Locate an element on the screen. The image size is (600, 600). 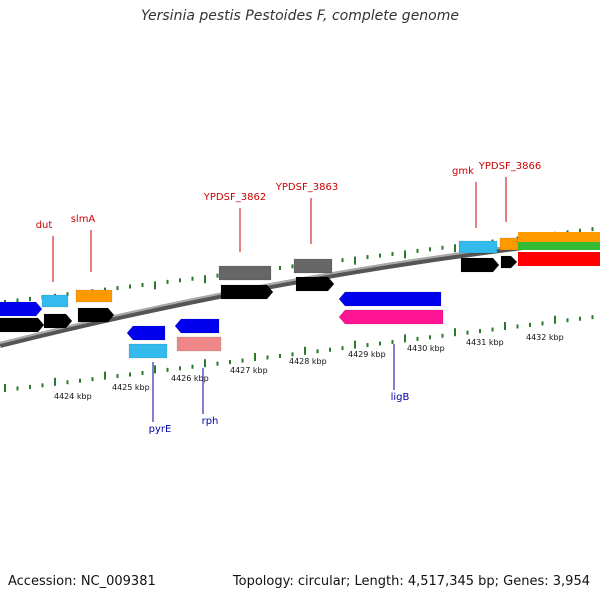
scale-tick-label: 4424 kbp is located at coordinates (73, 396).